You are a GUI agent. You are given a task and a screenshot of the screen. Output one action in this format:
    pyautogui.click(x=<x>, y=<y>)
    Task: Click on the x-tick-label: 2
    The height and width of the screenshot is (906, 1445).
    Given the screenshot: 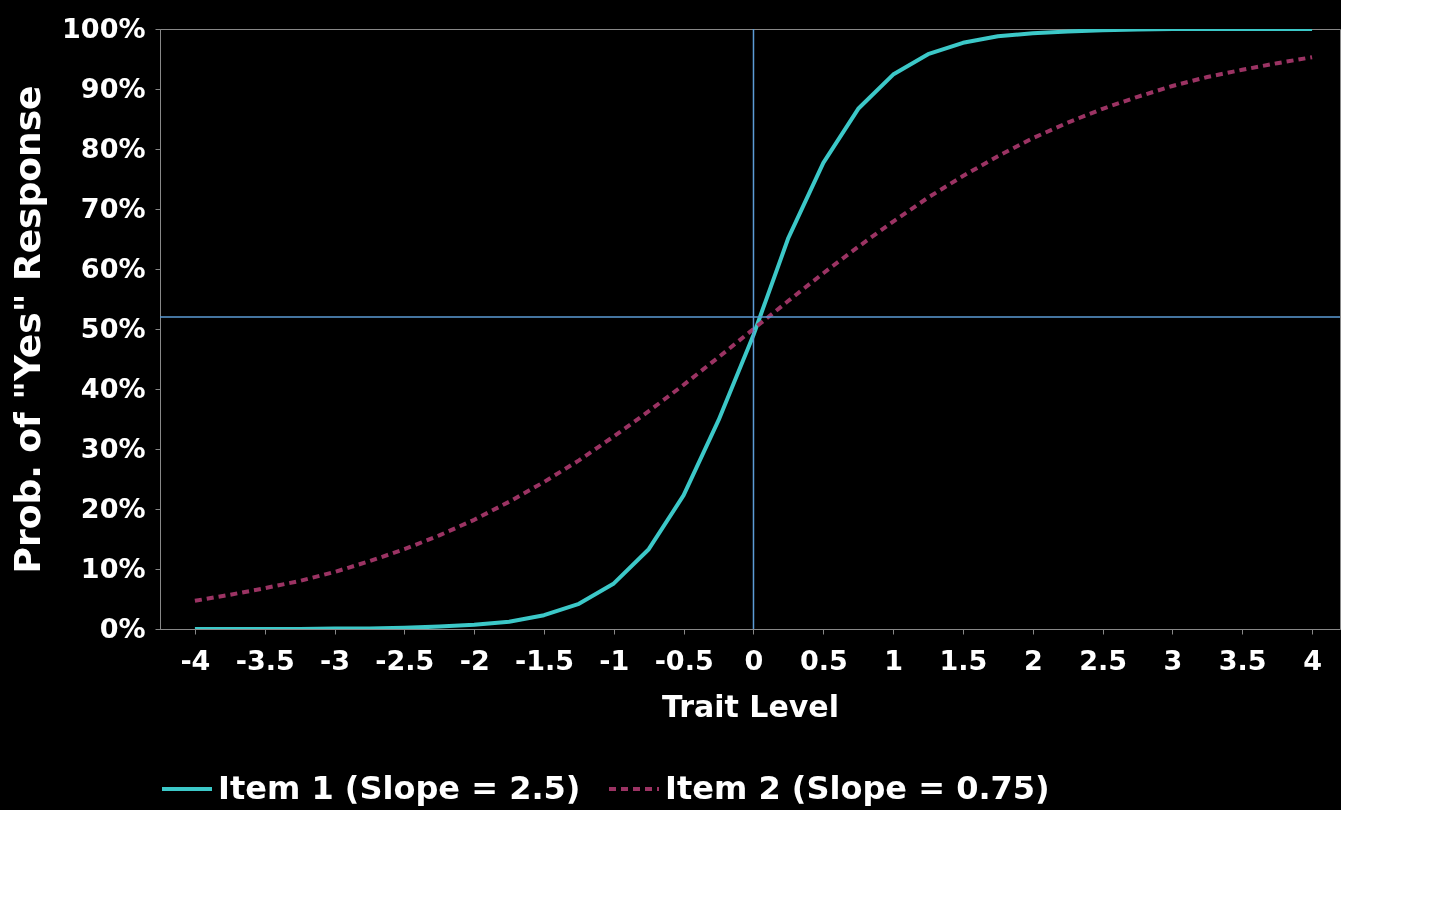 What is the action you would take?
    pyautogui.click(x=1033, y=660)
    